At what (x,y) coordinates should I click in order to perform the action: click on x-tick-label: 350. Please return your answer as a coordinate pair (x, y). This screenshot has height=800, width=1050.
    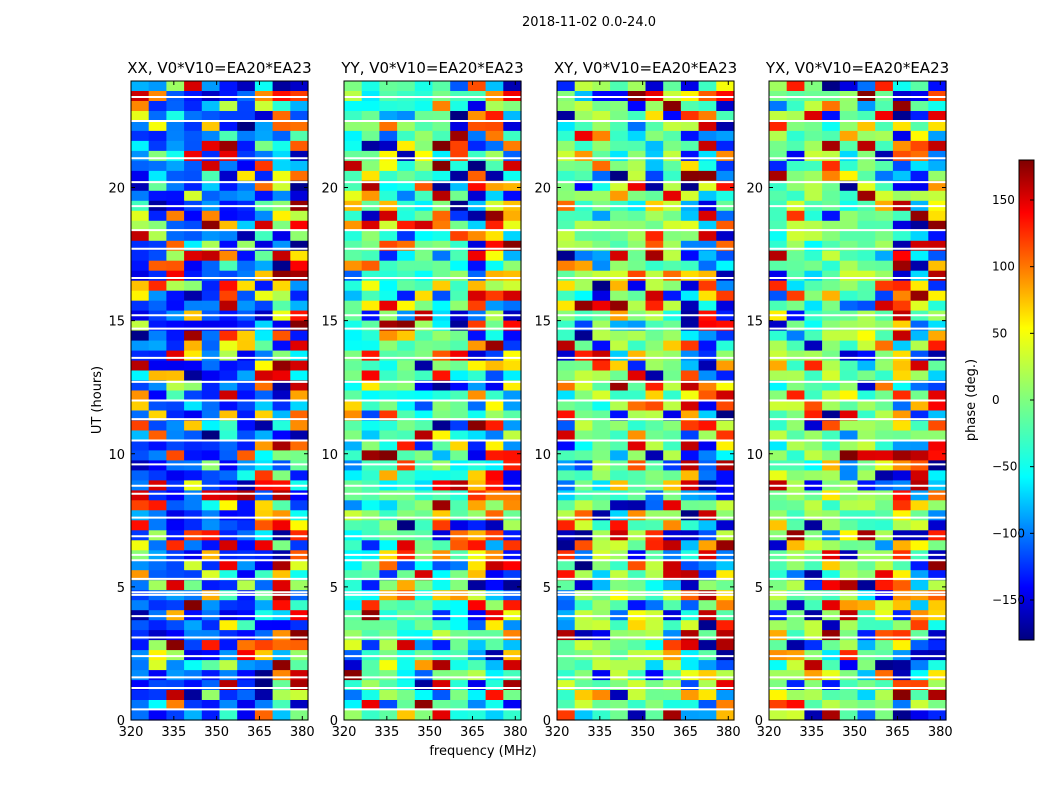
    Looking at the image, I should click on (854, 732).